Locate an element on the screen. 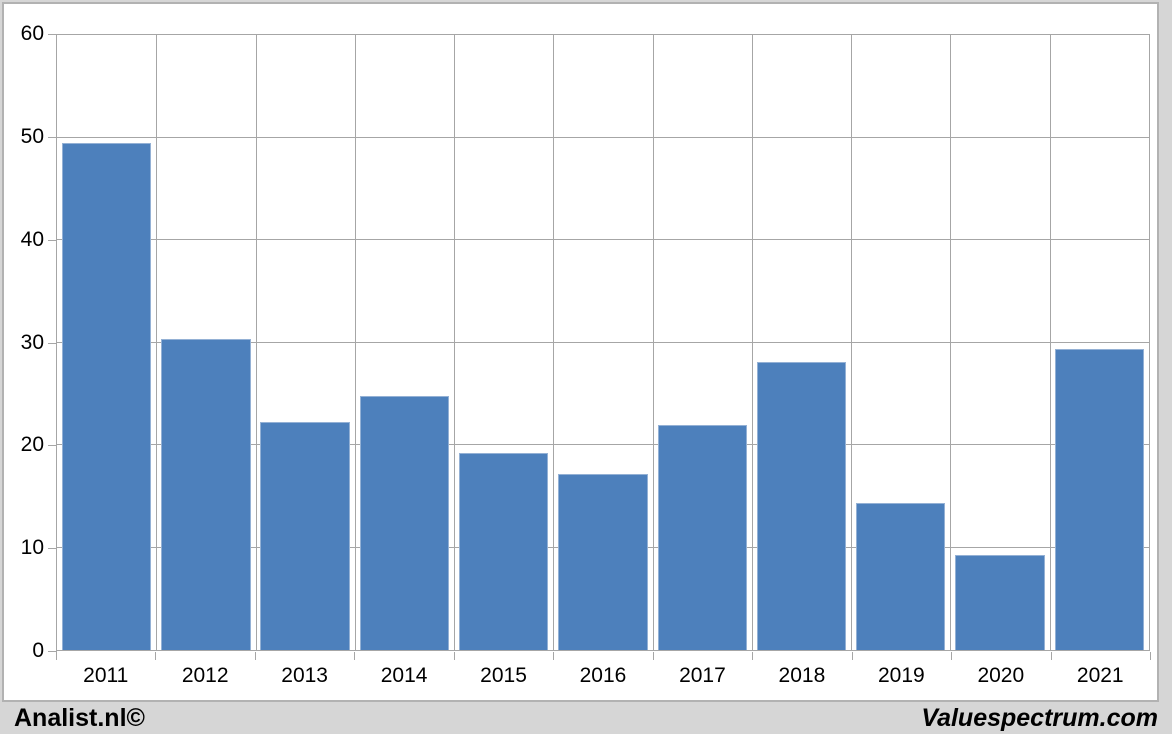 The height and width of the screenshot is (734, 1172). column-2016 is located at coordinates (602, 342).